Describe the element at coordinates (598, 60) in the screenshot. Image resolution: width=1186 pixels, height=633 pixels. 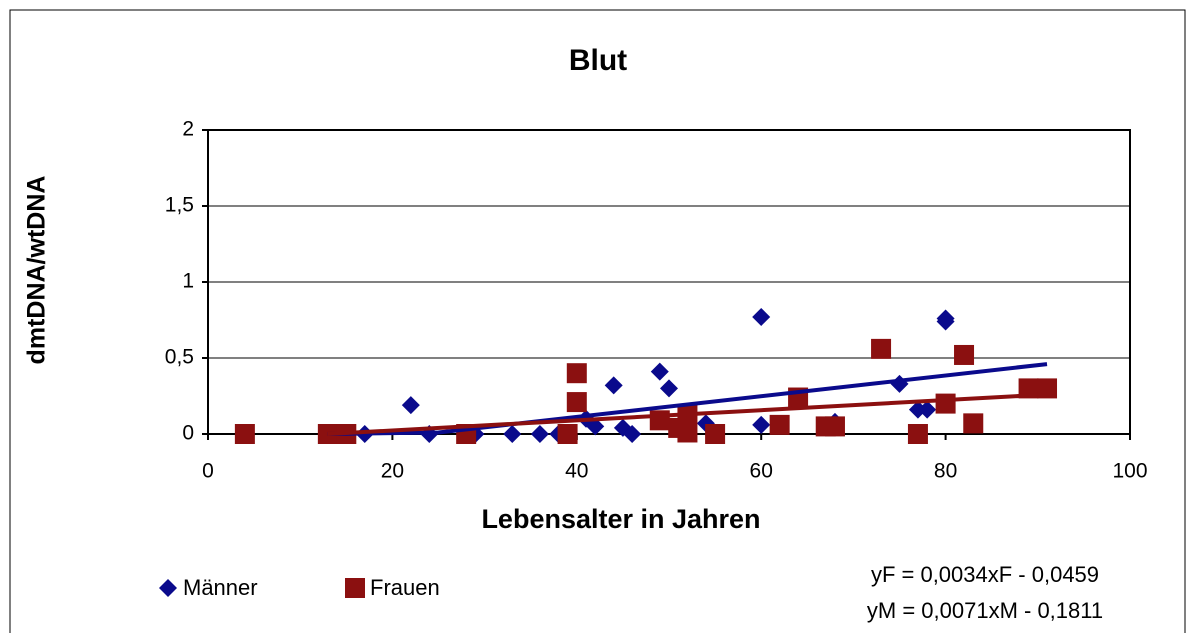
I see `chart-title: Blut` at that location.